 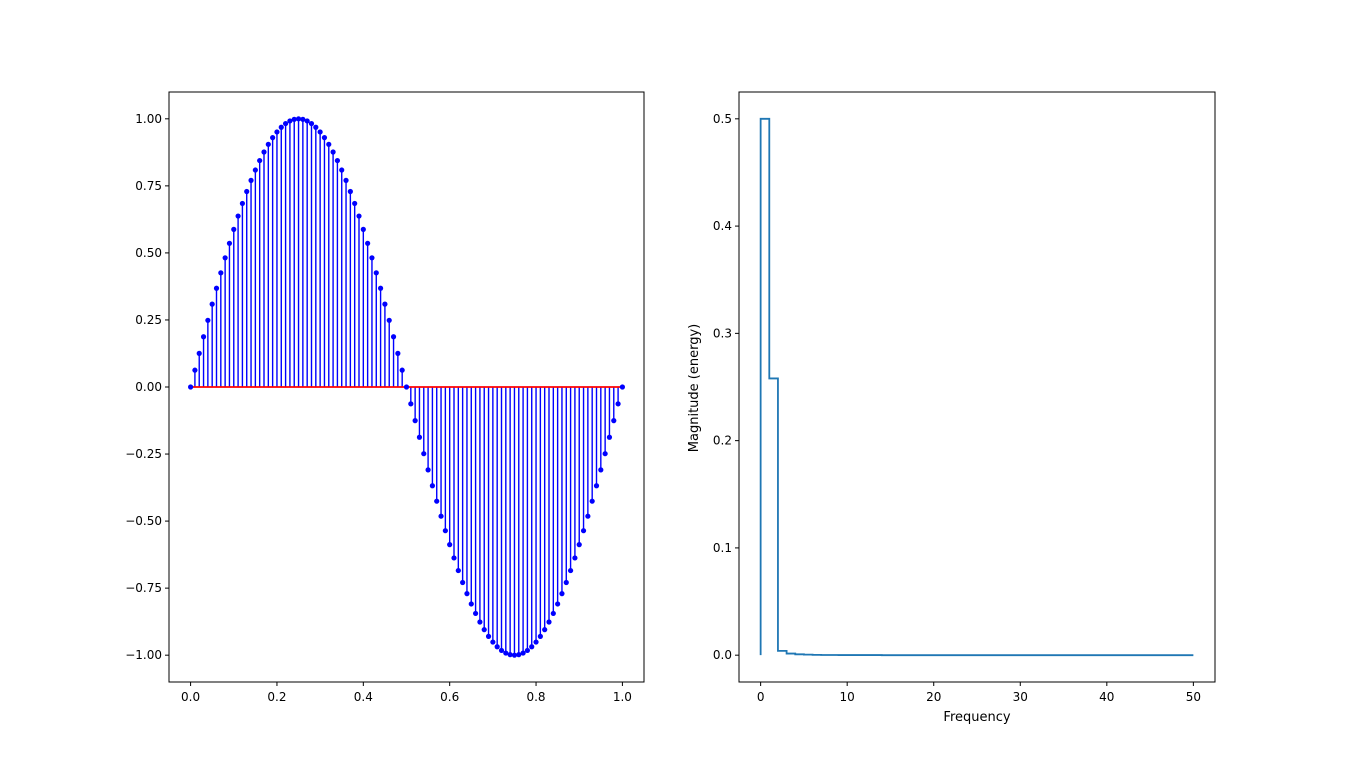 I want to click on stem-plot-y-tick-label: 0.50, so click(x=148, y=253).